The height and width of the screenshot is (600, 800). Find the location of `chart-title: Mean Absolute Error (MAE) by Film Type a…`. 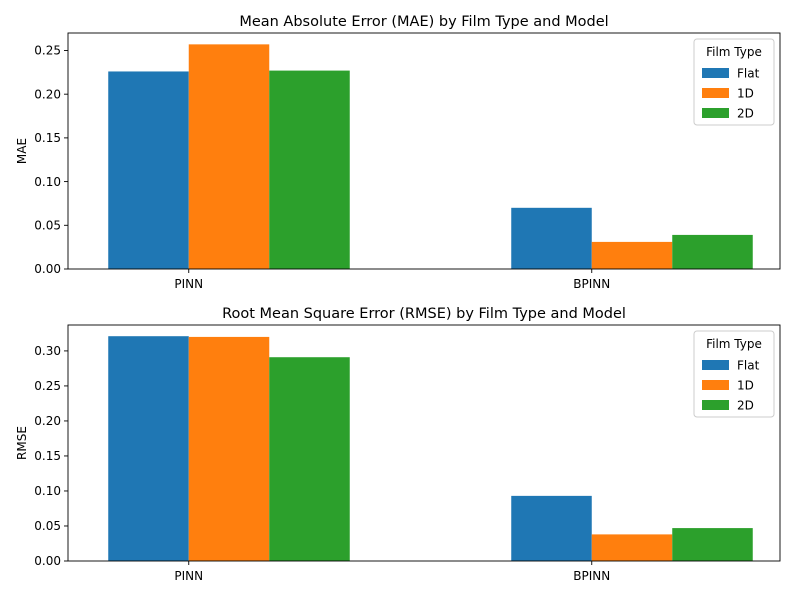

chart-title: Mean Absolute Error (MAE) by Film Type a… is located at coordinates (423, 22).